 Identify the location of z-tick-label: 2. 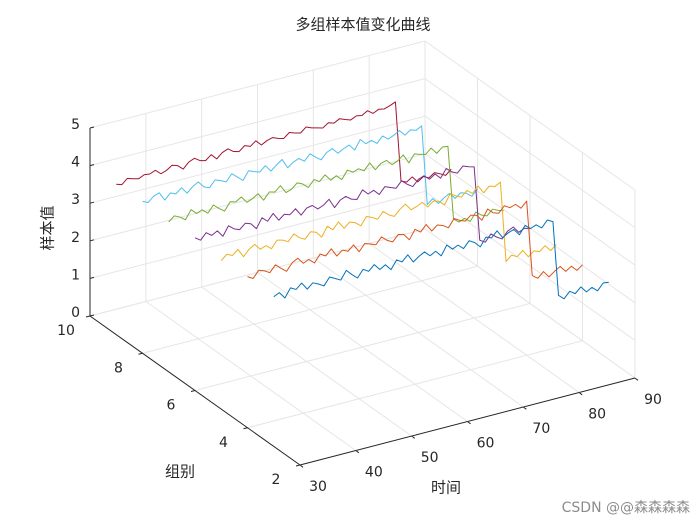
(75, 238).